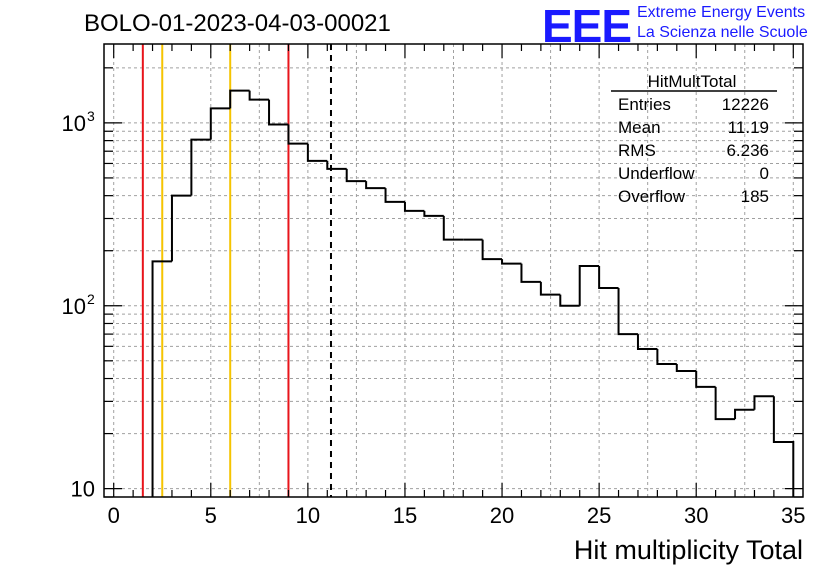 The image size is (836, 572). Describe the element at coordinates (656, 173) in the screenshot. I see `stats-label: Underflow` at that location.